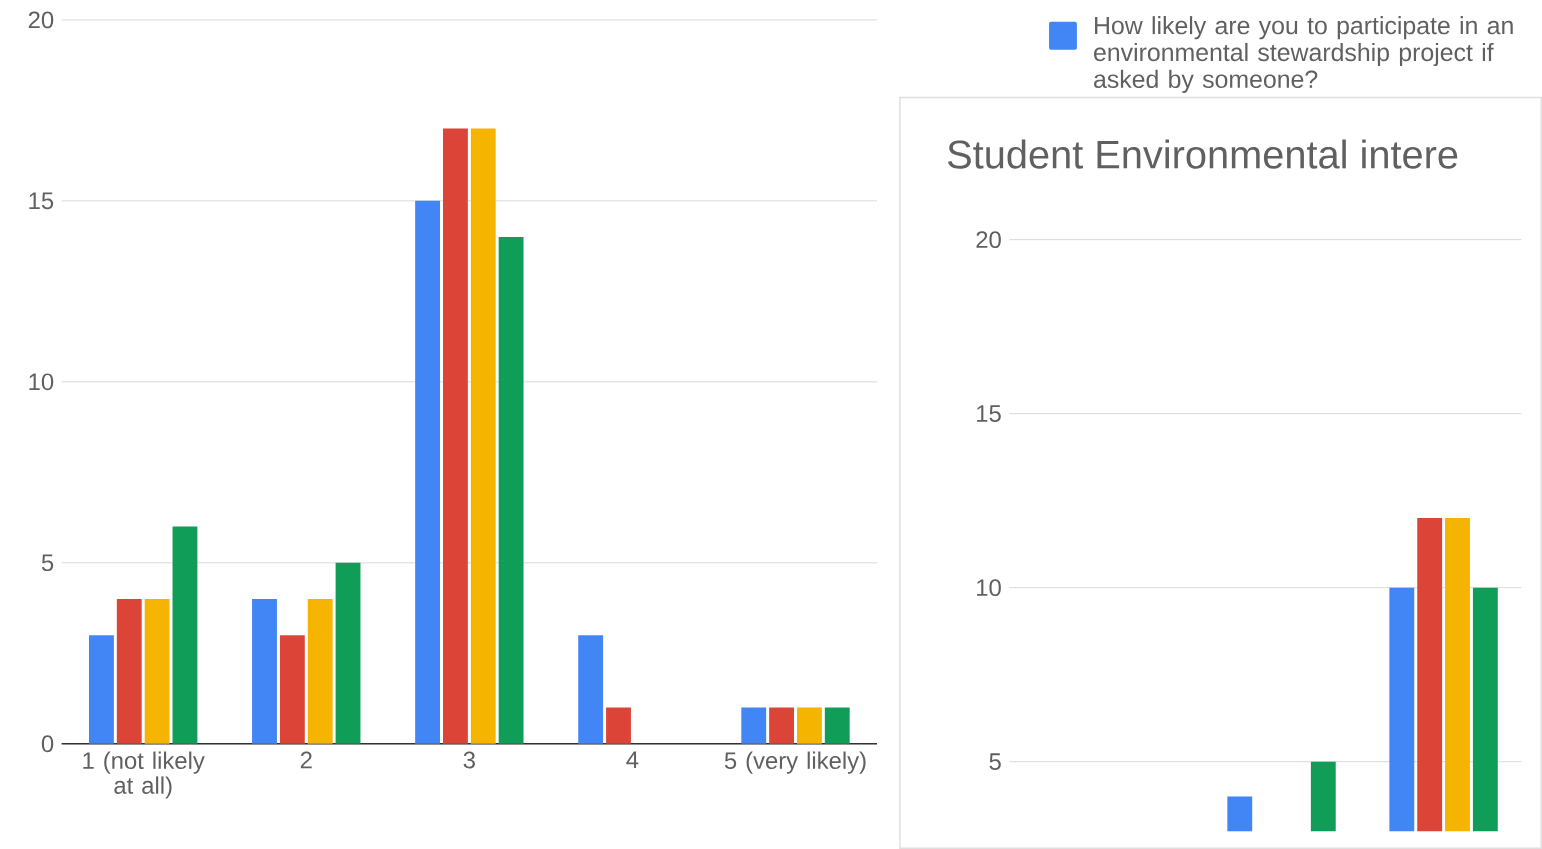  What do you see at coordinates (47, 744) in the screenshot?
I see `y-tick-label: 0` at bounding box center [47, 744].